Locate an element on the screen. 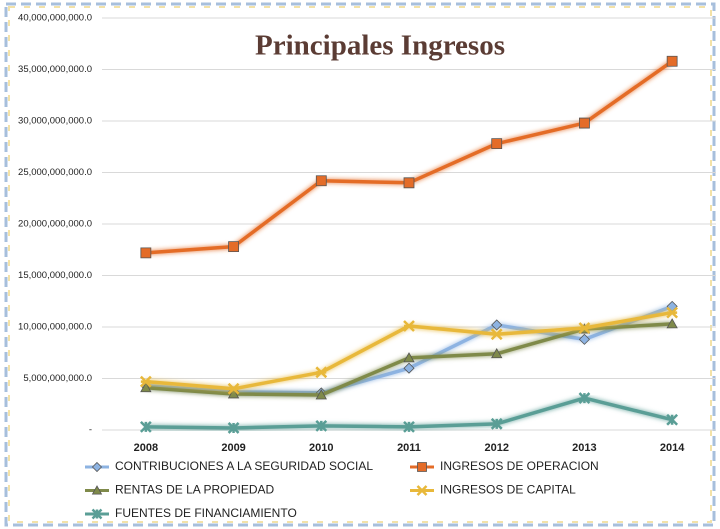 Image resolution: width=720 pixels, height=529 pixels. x-tick-label: 2009 is located at coordinates (233, 448).